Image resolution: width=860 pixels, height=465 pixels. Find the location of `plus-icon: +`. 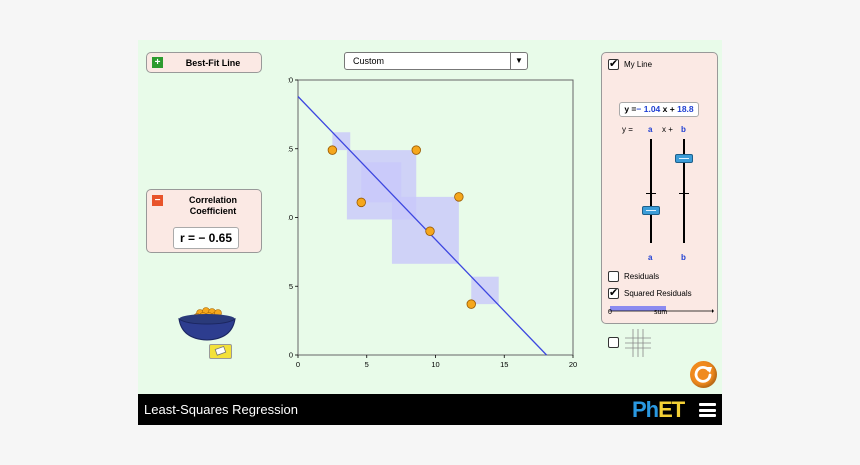

plus-icon: + is located at coordinates (157, 62).